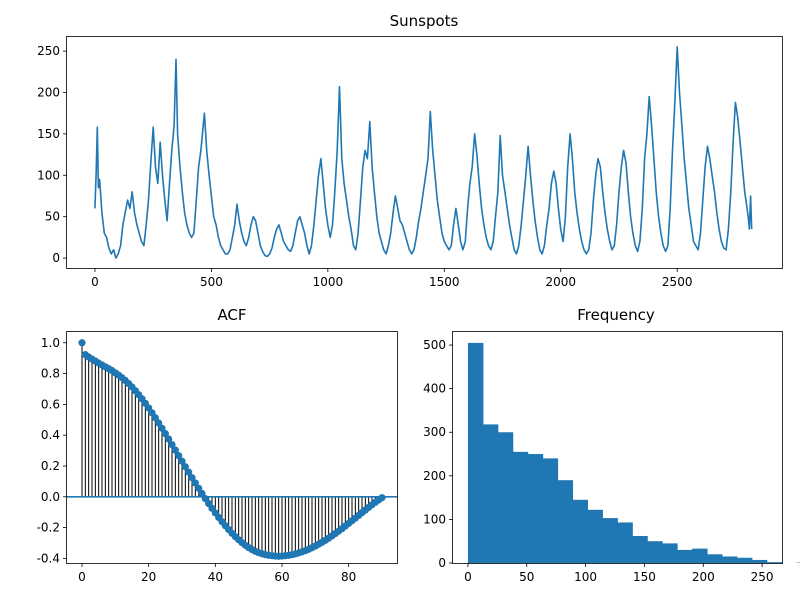  What do you see at coordinates (434, 389) in the screenshot?
I see `y-tick-label: 400` at bounding box center [434, 389].